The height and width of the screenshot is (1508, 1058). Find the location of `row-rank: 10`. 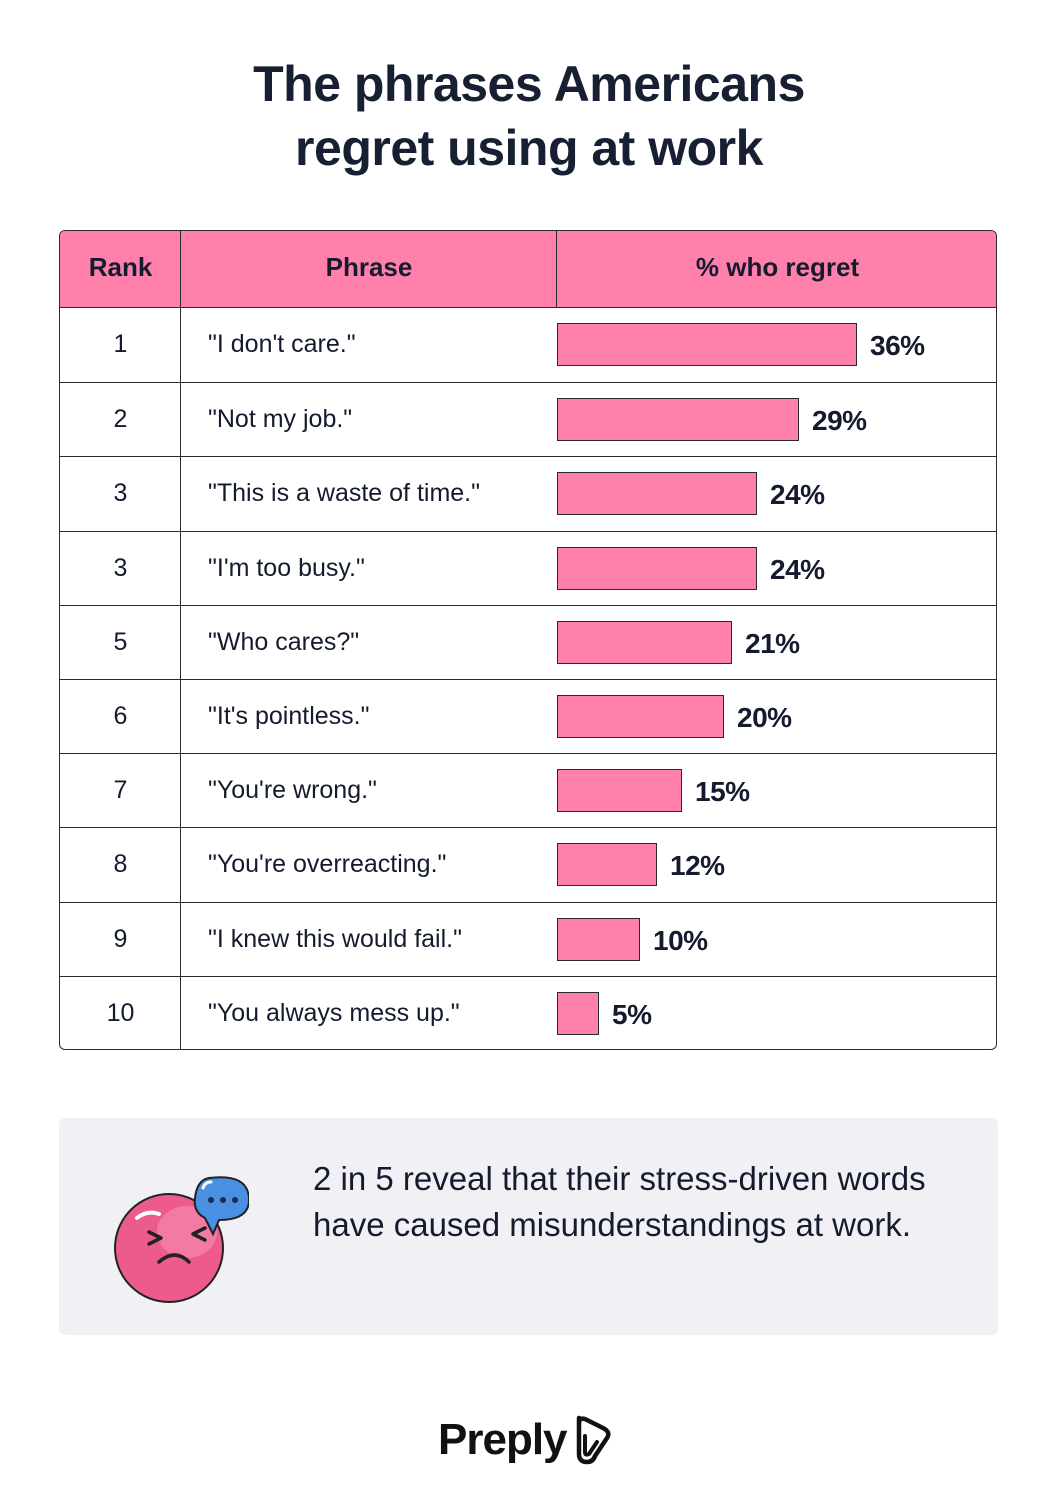

row-rank: 10 is located at coordinates (120, 1012).